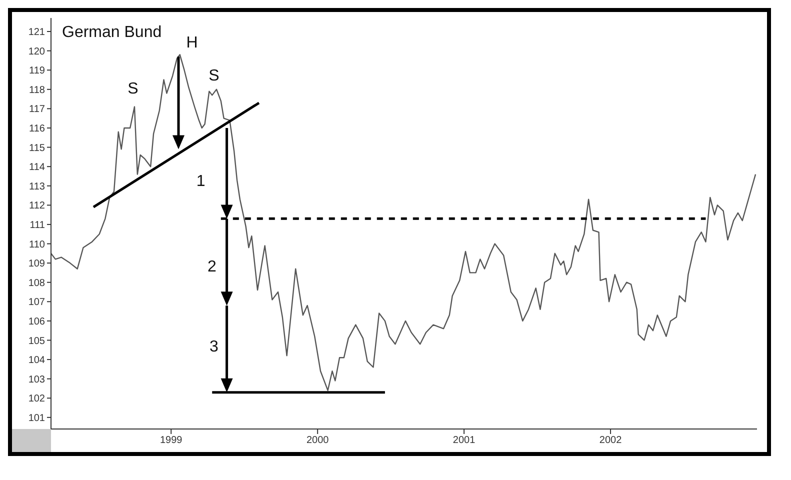 Image resolution: width=791 pixels, height=480 pixels. I want to click on y-tick-label: 108, so click(37, 283).